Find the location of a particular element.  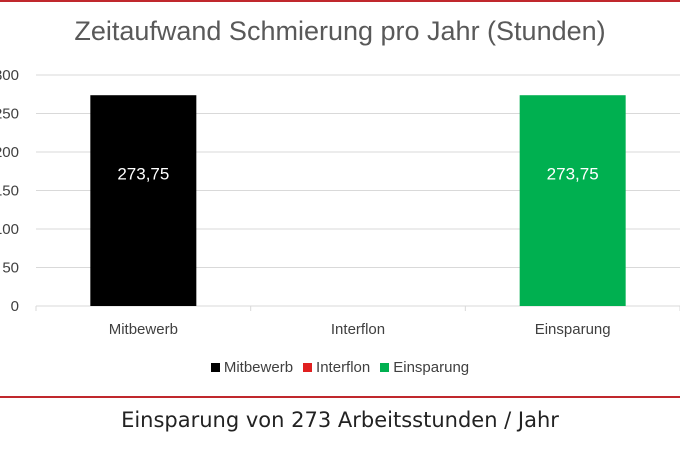

y-tick-label-100: 100 is located at coordinates (9, 229).